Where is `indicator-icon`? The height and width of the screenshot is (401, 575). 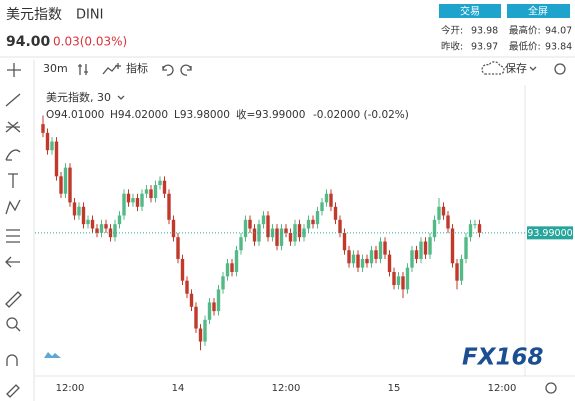
indicator-icon is located at coordinates (111, 69).